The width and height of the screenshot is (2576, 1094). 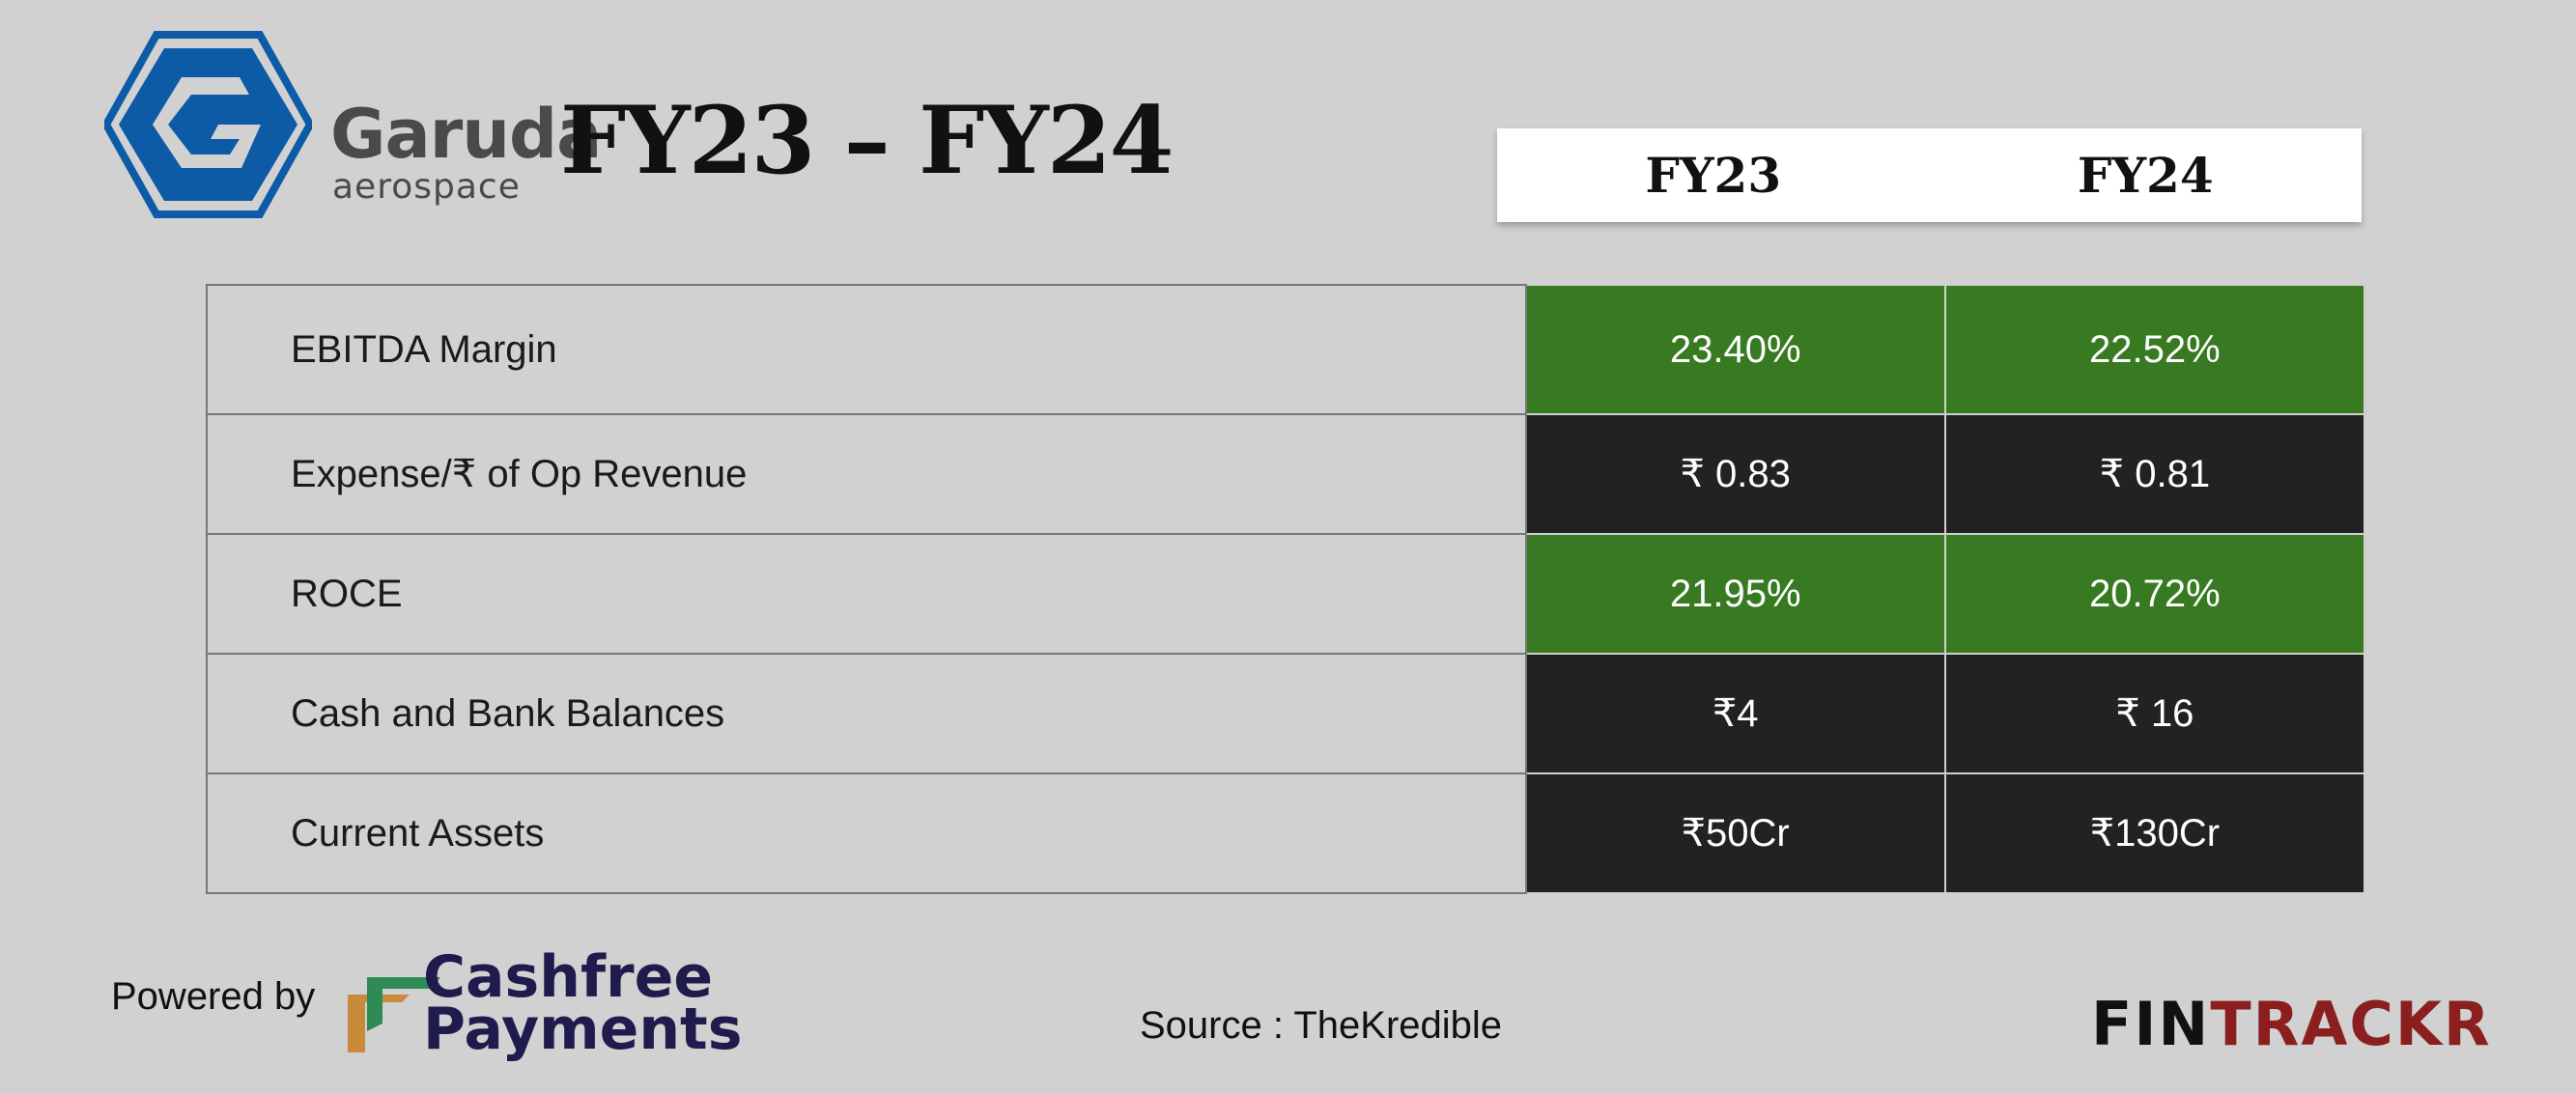 I want to click on year-header: FY23 FY24, so click(x=1929, y=175).